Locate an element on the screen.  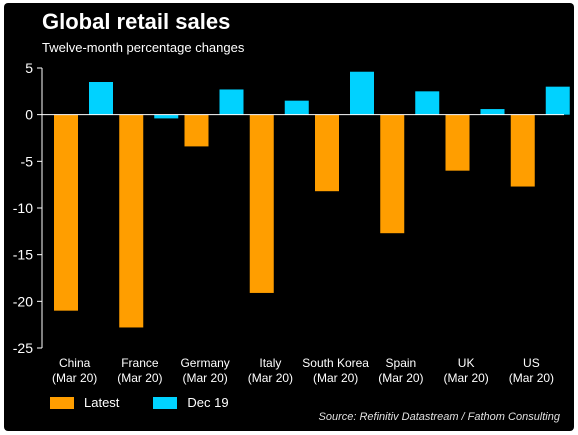
x-tick-label: Italy is located at coordinates (270, 363).